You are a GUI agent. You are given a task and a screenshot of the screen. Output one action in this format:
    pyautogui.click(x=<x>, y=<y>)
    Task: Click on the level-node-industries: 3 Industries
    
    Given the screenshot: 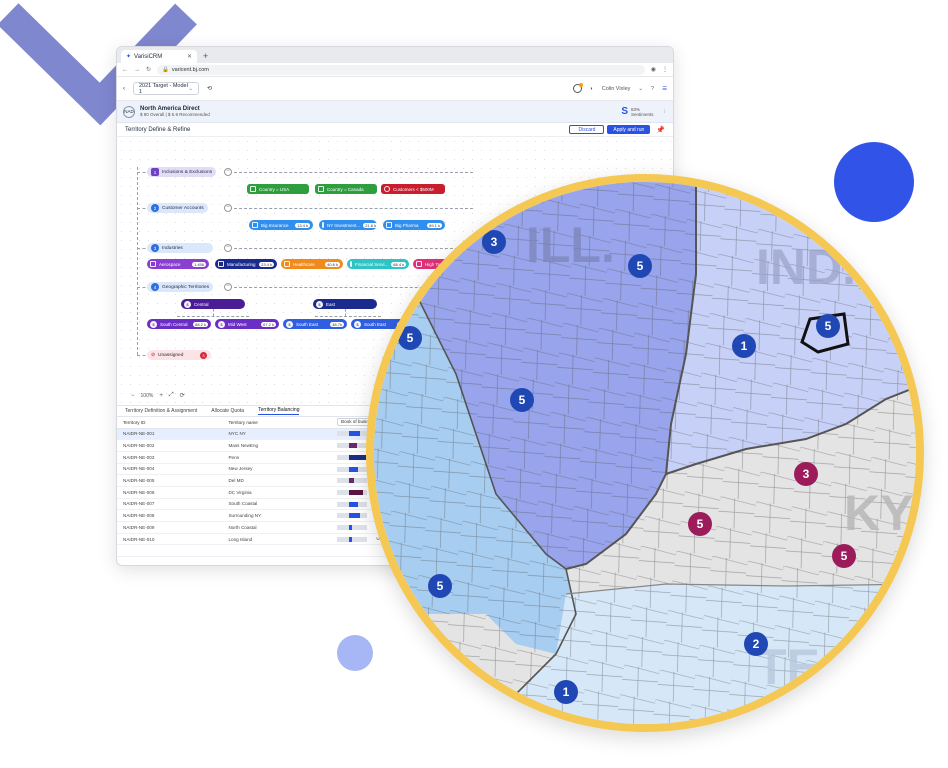 What is the action you would take?
    pyautogui.click(x=180, y=248)
    